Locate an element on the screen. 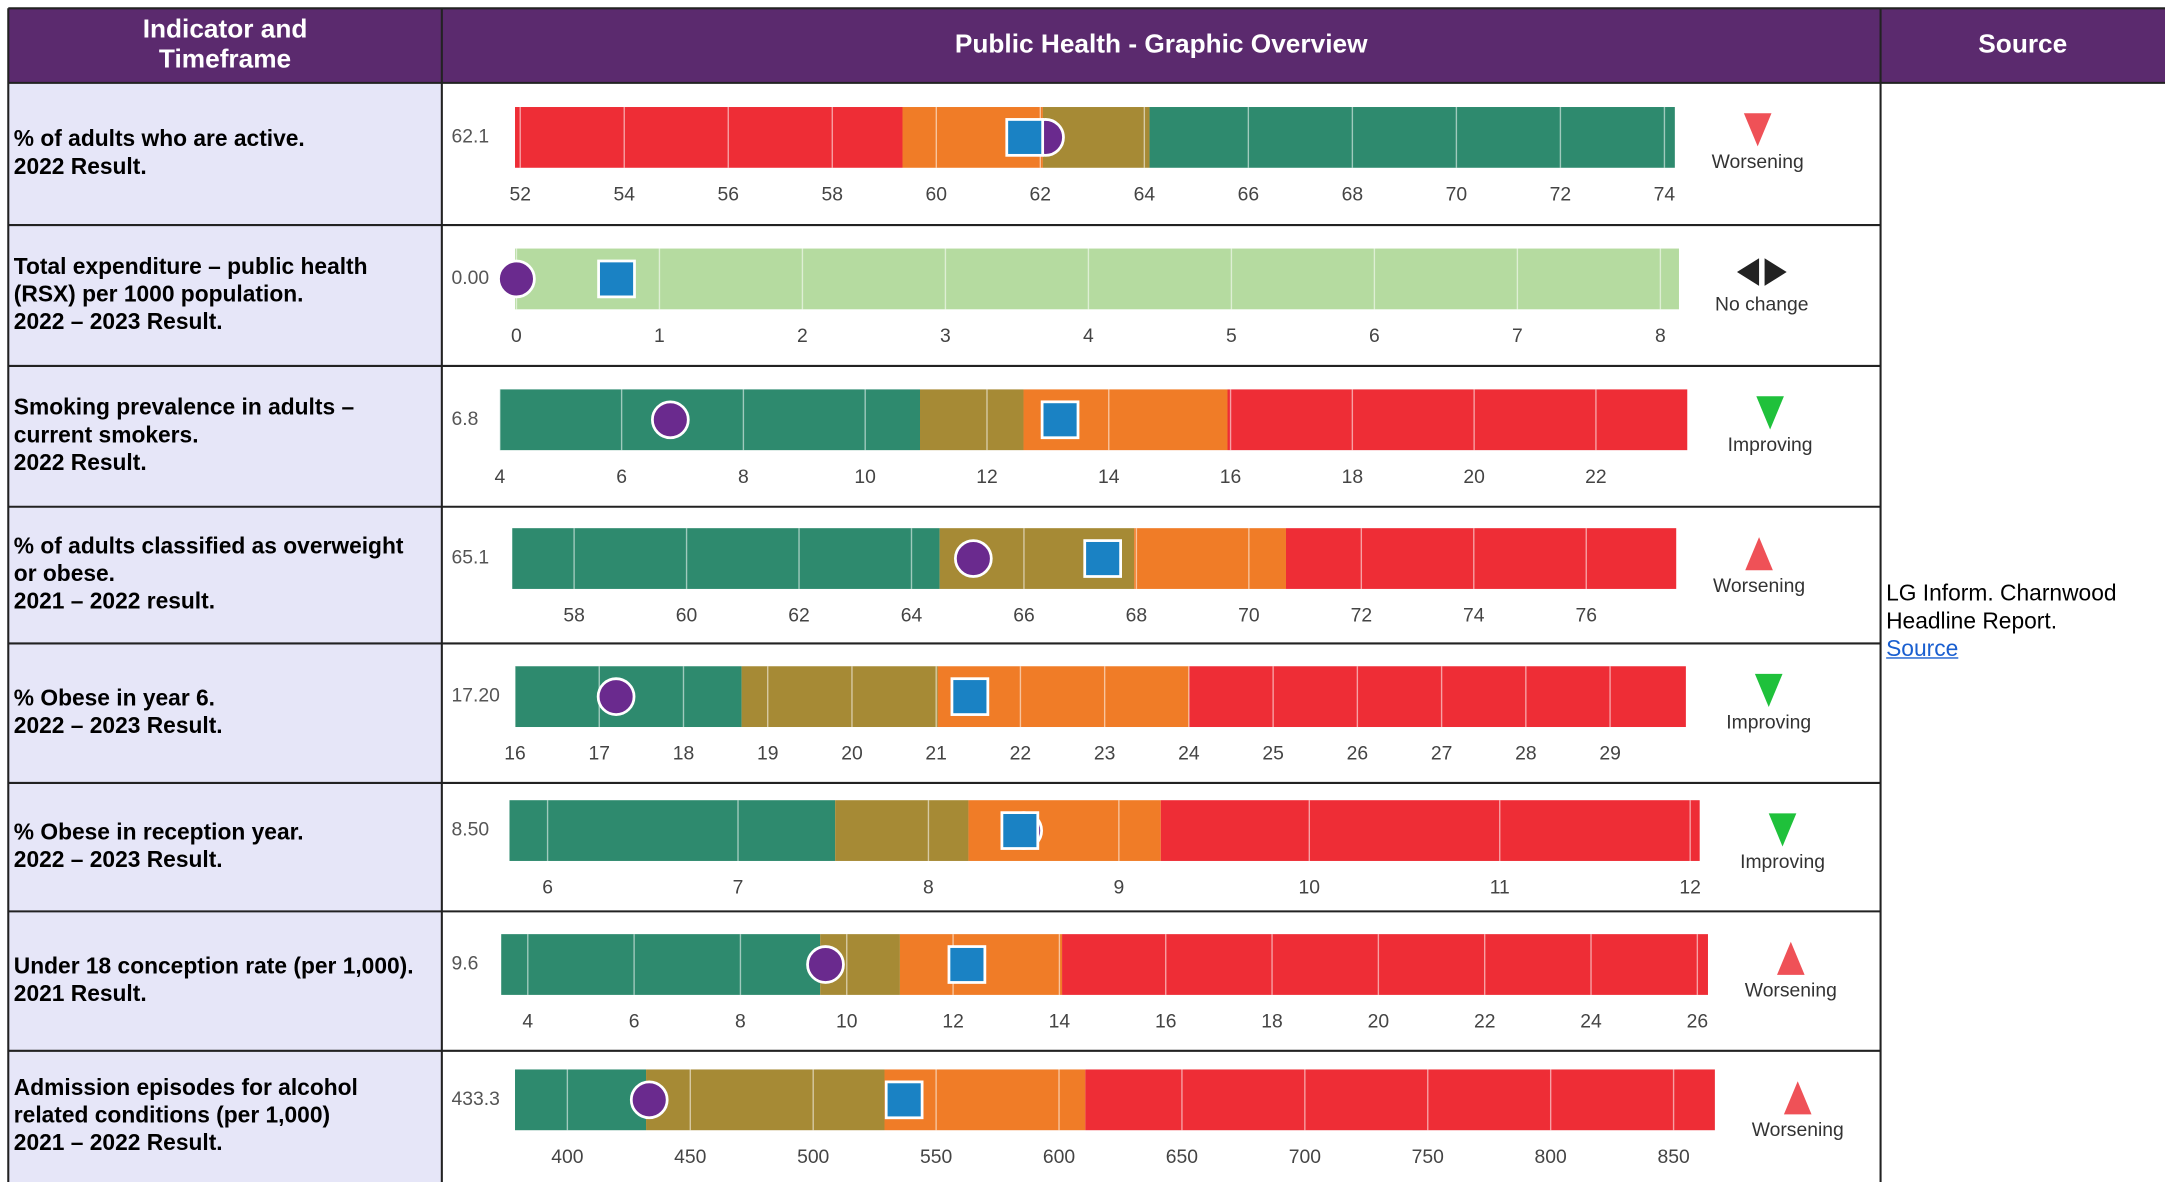 Image resolution: width=2165 pixels, height=1182 pixels. tick-label: 68 is located at coordinates (1136, 616).